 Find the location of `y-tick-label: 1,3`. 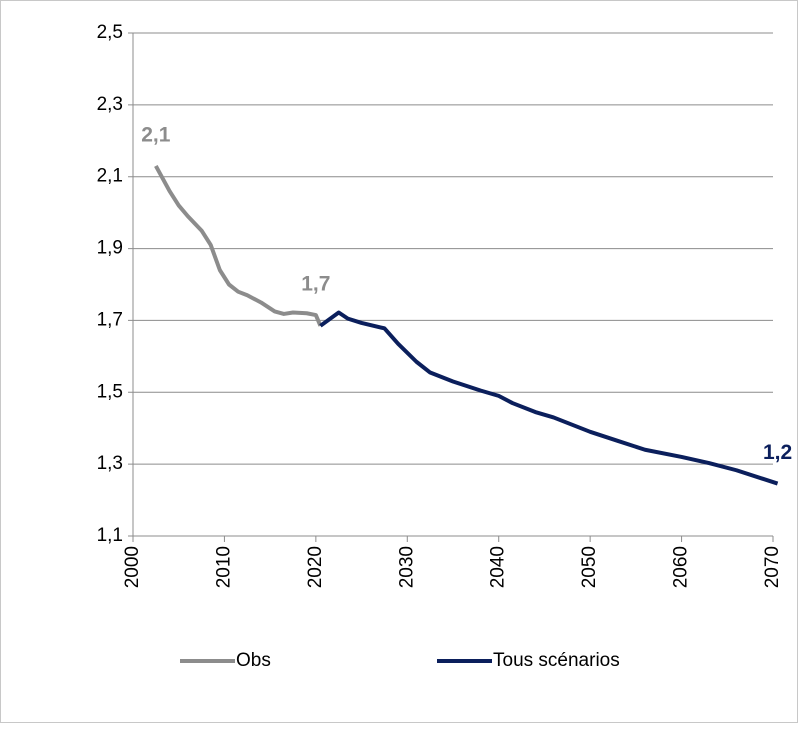

y-tick-label: 1,3 is located at coordinates (110, 463).